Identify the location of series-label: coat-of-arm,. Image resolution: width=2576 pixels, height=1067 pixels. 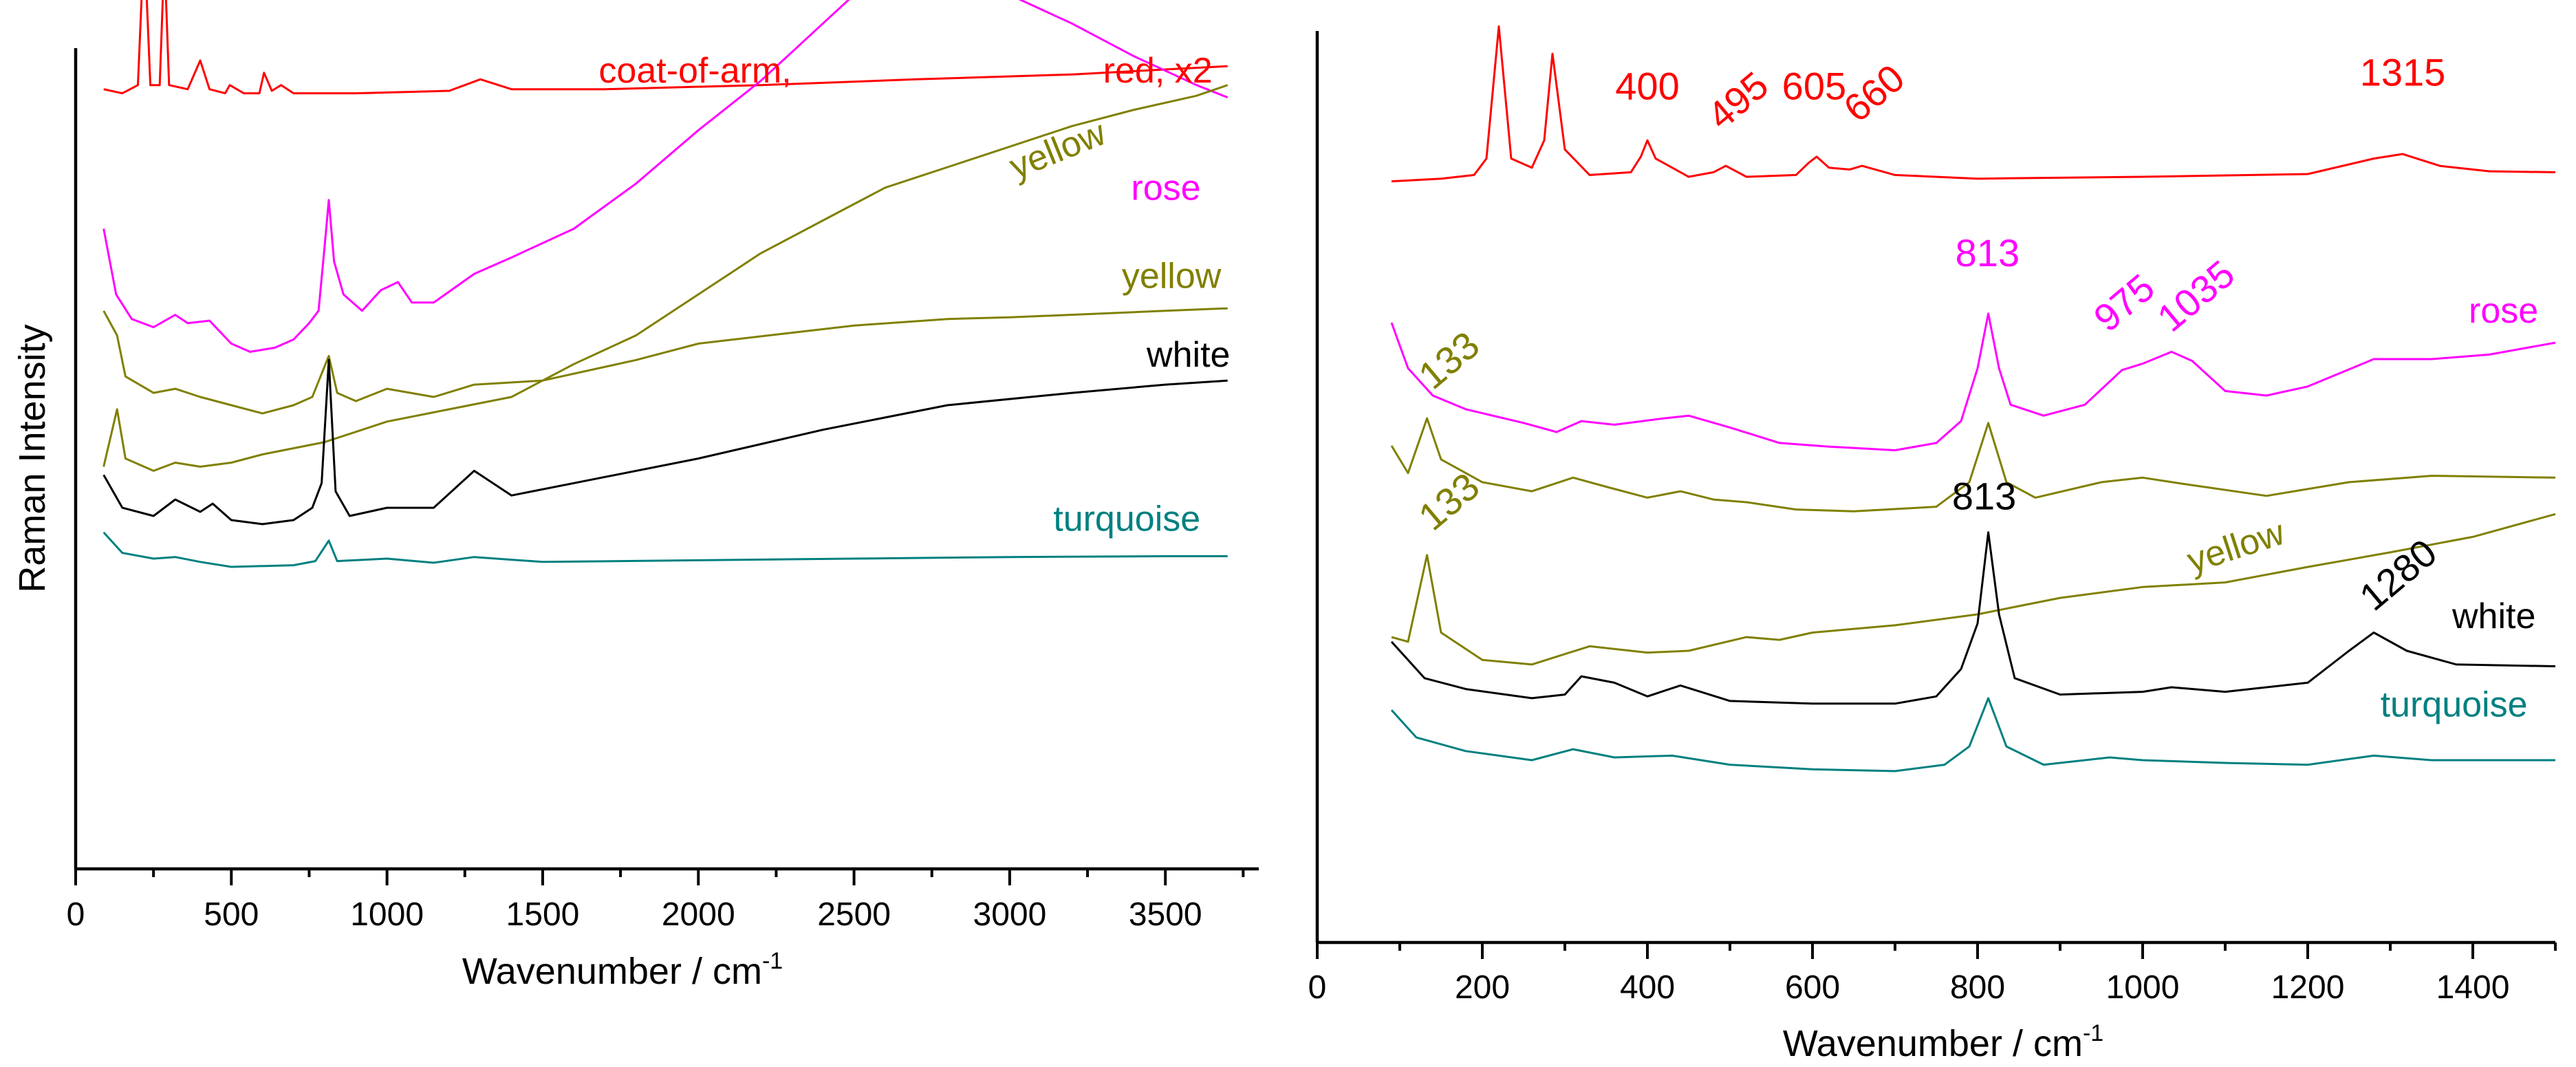
(694, 71).